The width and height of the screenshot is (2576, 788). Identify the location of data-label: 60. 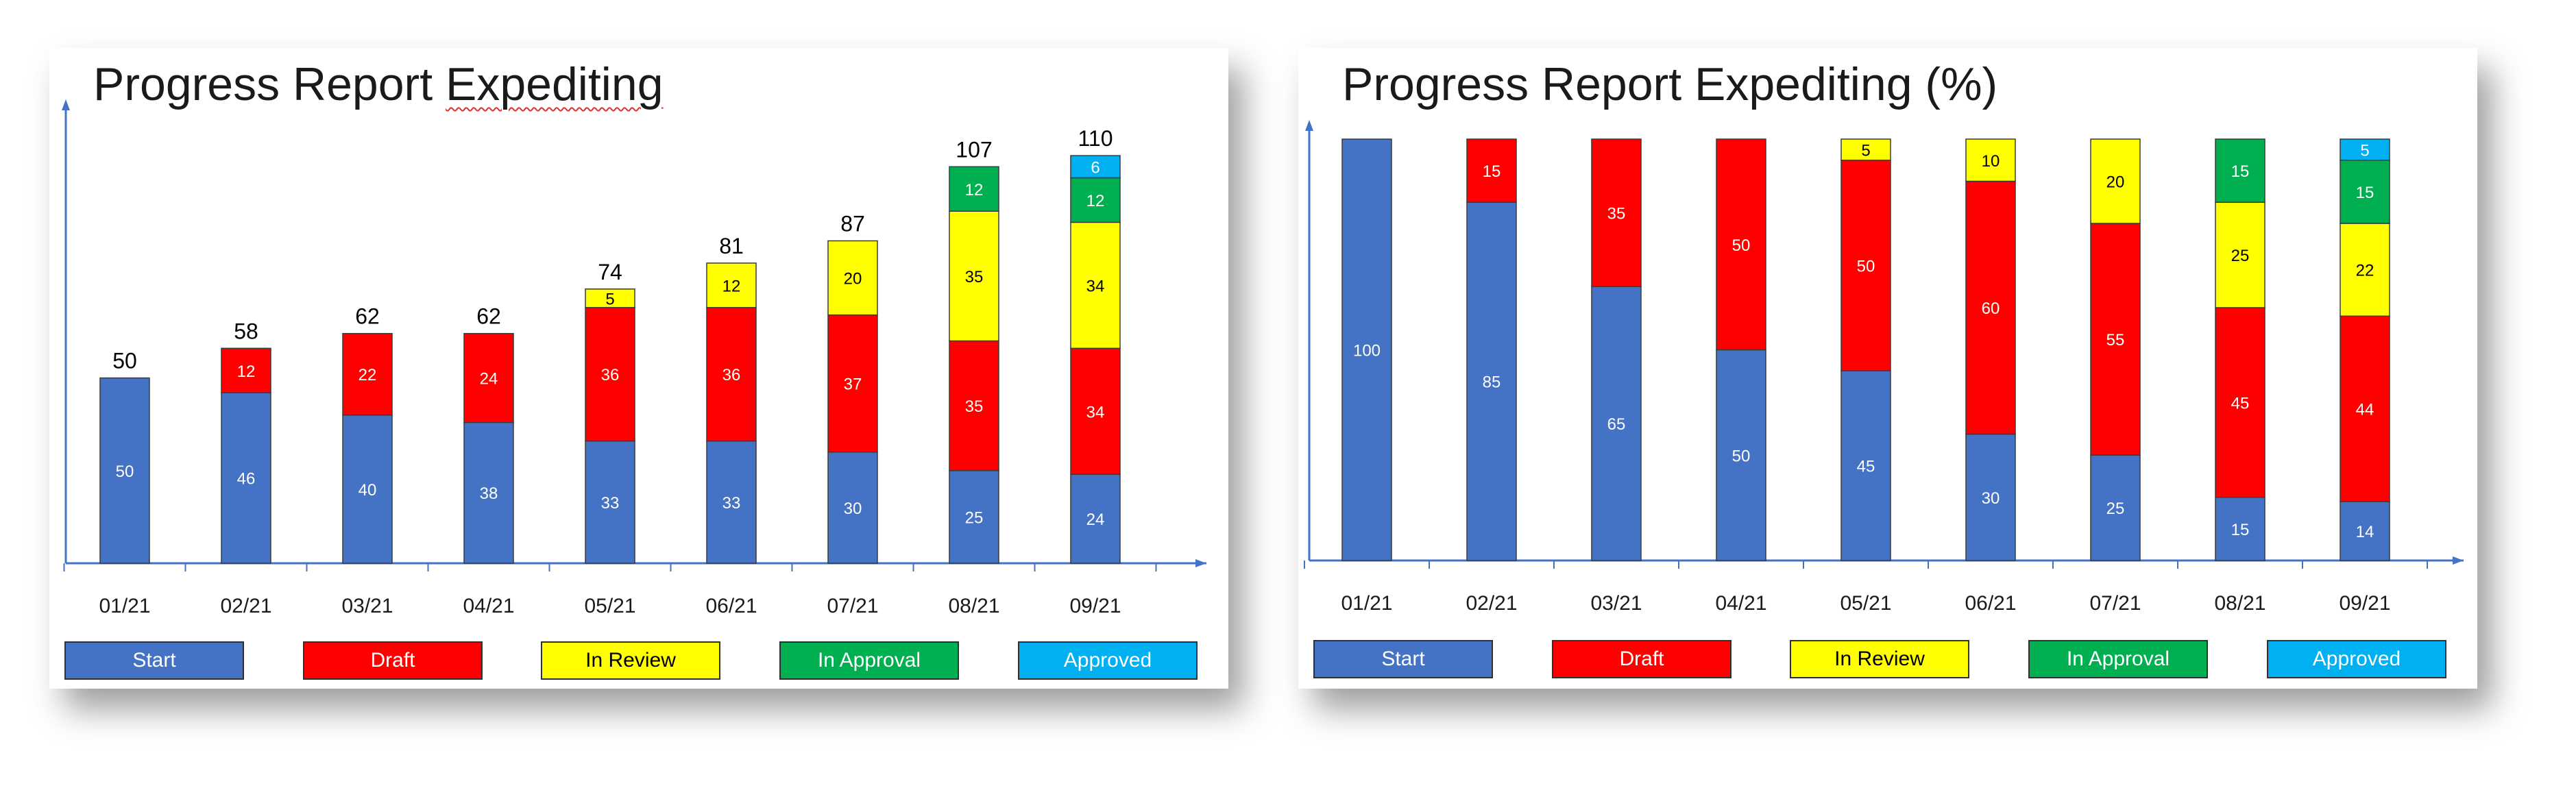
(1991, 308).